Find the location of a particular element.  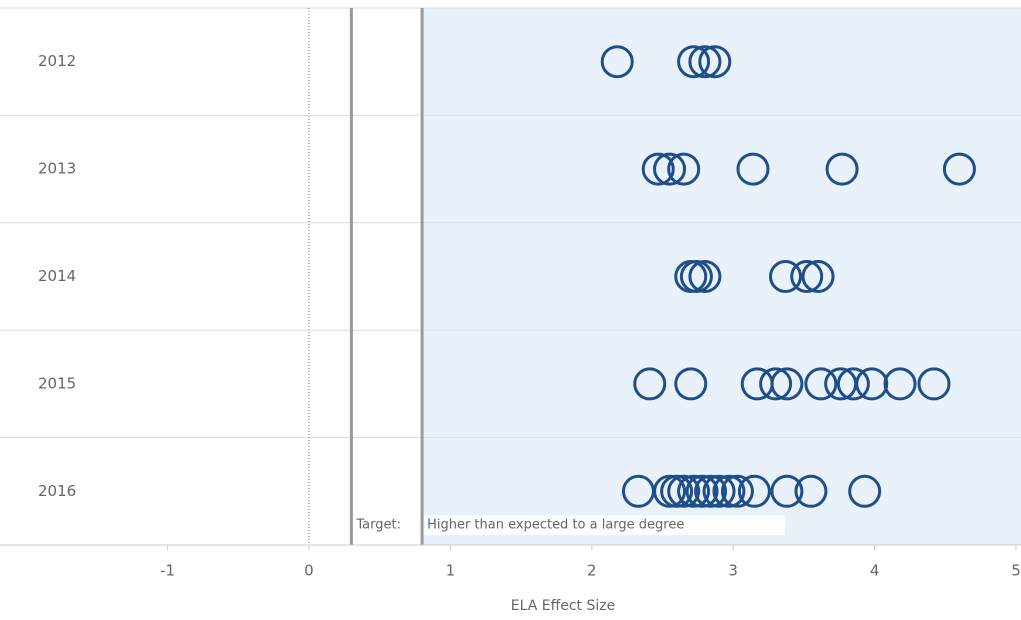

x-tick-label: 5 is located at coordinates (1016, 571).